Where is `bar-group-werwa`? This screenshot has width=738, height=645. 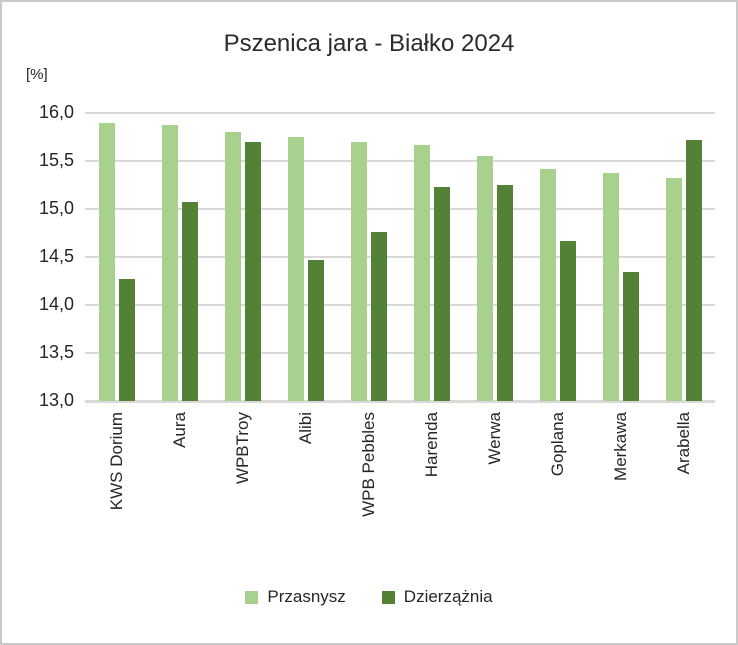
bar-group-werwa is located at coordinates (494, 257).